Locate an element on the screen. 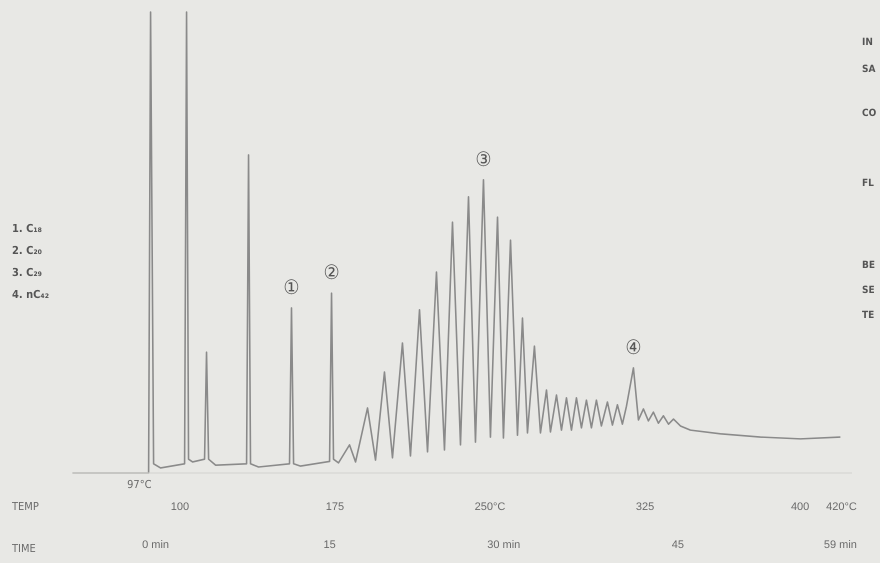 The height and width of the screenshot is (563, 880). text: SA is located at coordinates (869, 69).